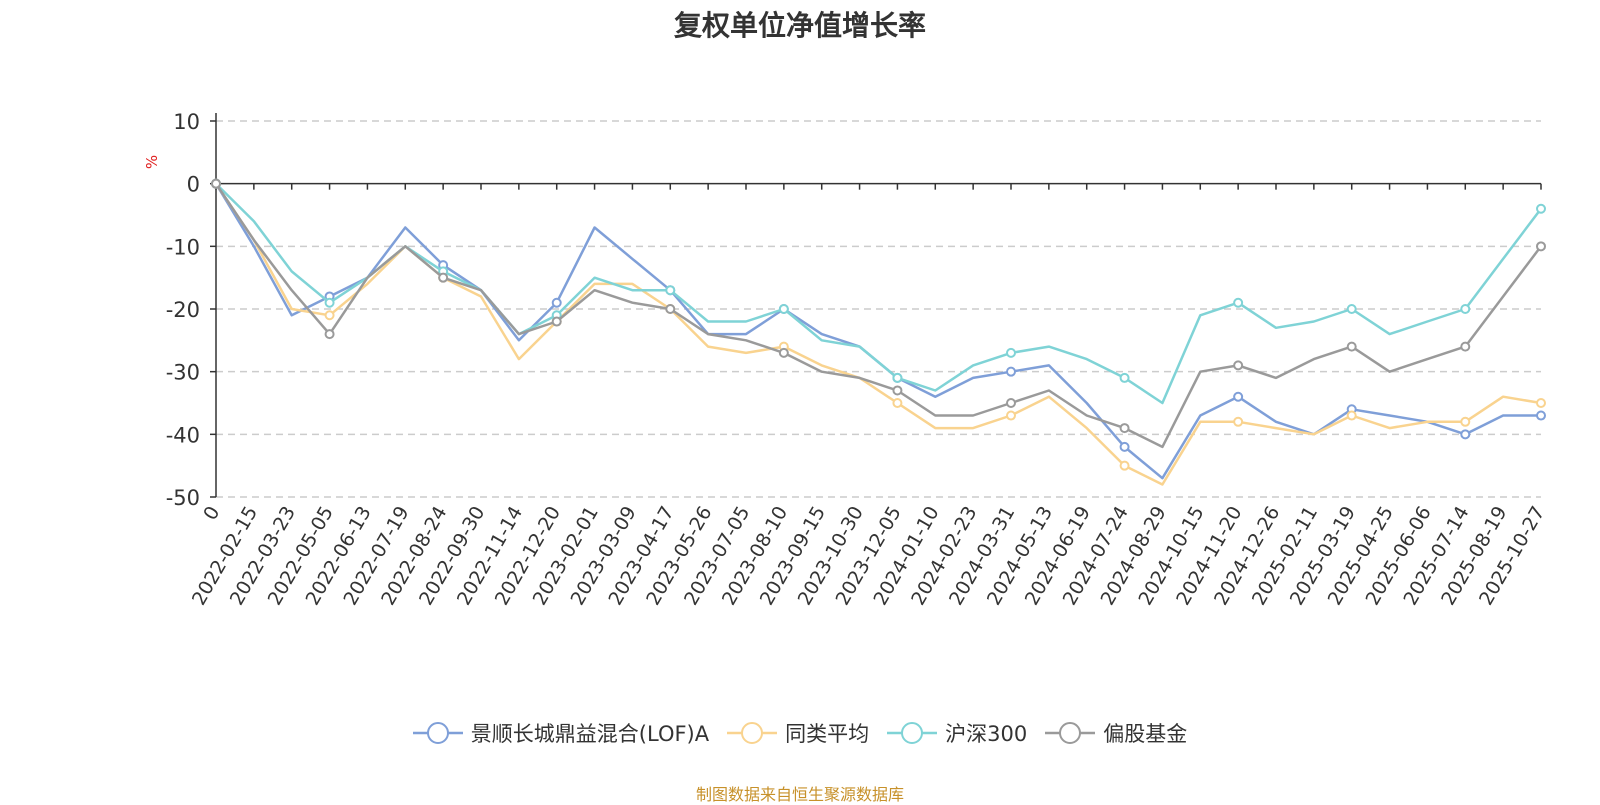  I want to click on x-tick-label: 0, so click(211, 513).